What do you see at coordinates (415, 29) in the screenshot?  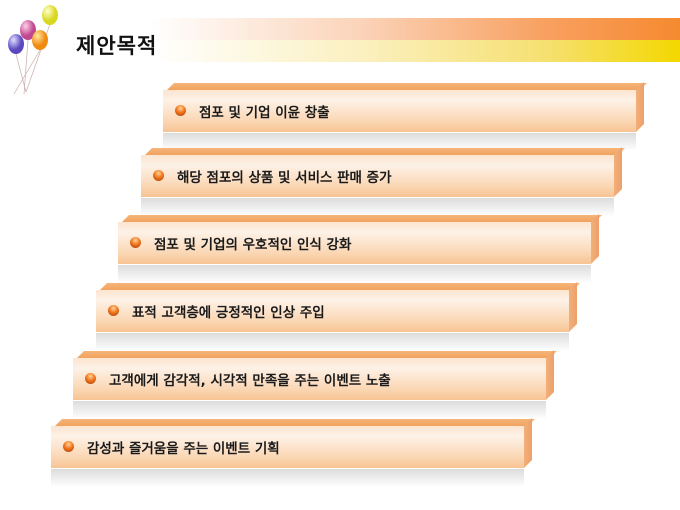 I see `header-stripe-orange` at bounding box center [415, 29].